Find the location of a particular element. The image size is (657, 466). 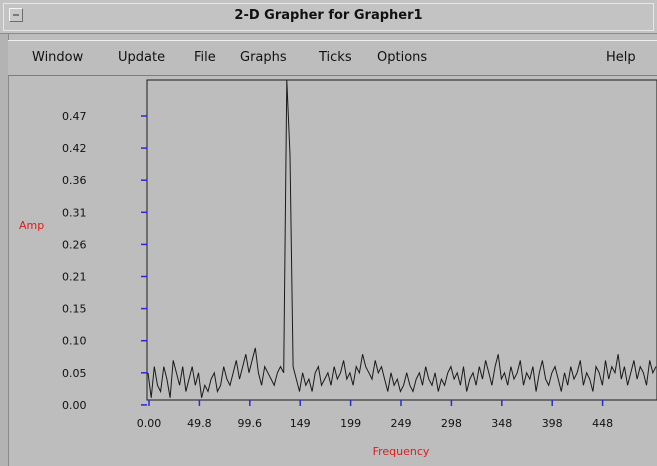

window-menu-icon is located at coordinates (16, 15).